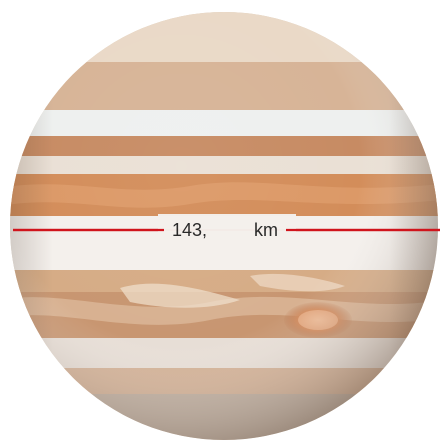  I want to click on label-background, so click(227, 229).